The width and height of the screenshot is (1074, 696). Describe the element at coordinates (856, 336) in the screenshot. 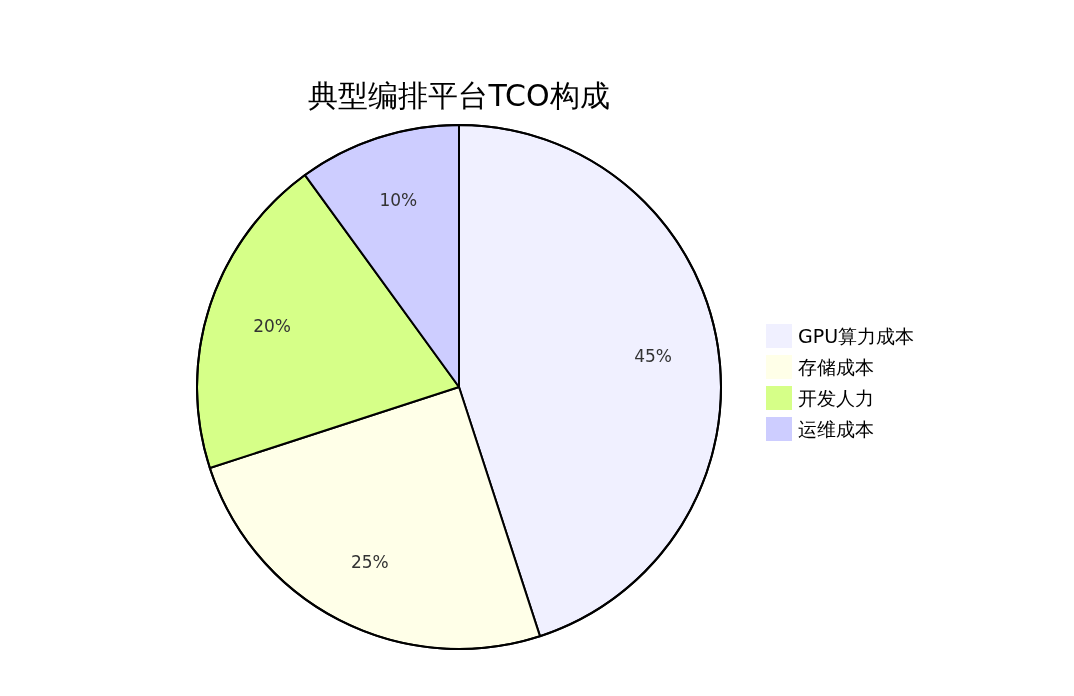

I see `slice-label: GPU算力成本` at that location.